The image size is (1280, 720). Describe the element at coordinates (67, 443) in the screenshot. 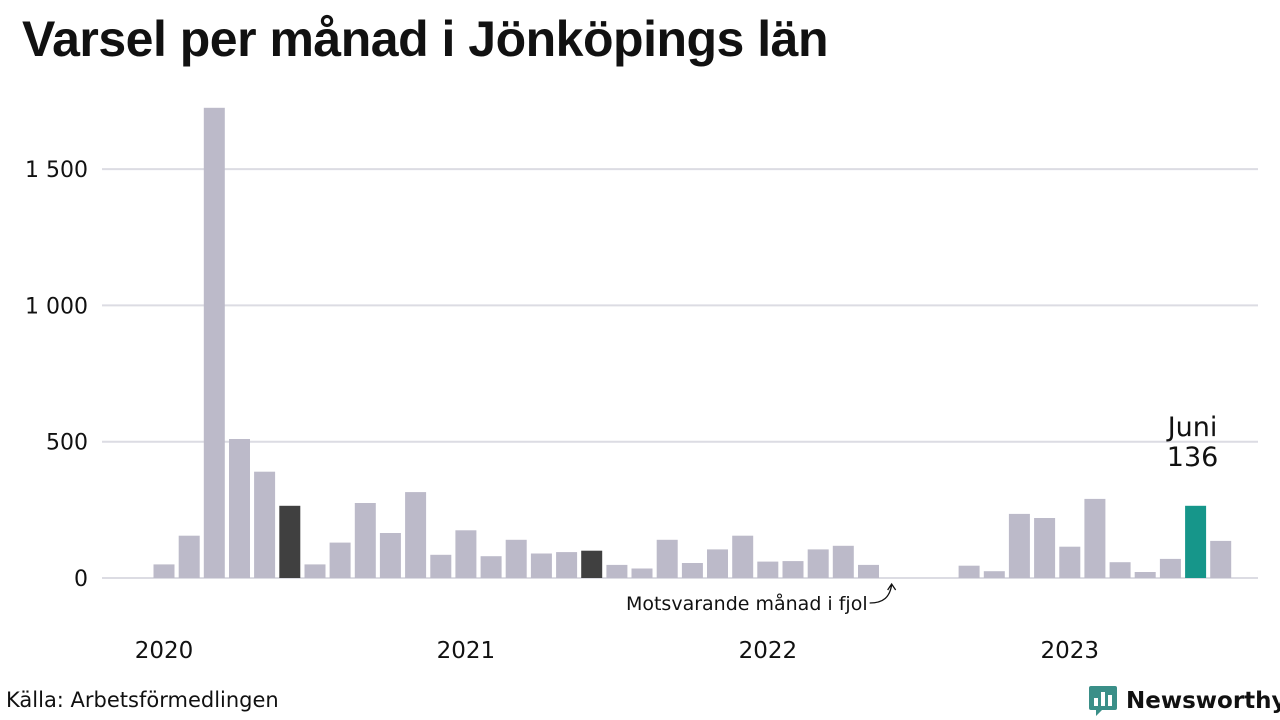

I see `y-tick-label: 500` at that location.